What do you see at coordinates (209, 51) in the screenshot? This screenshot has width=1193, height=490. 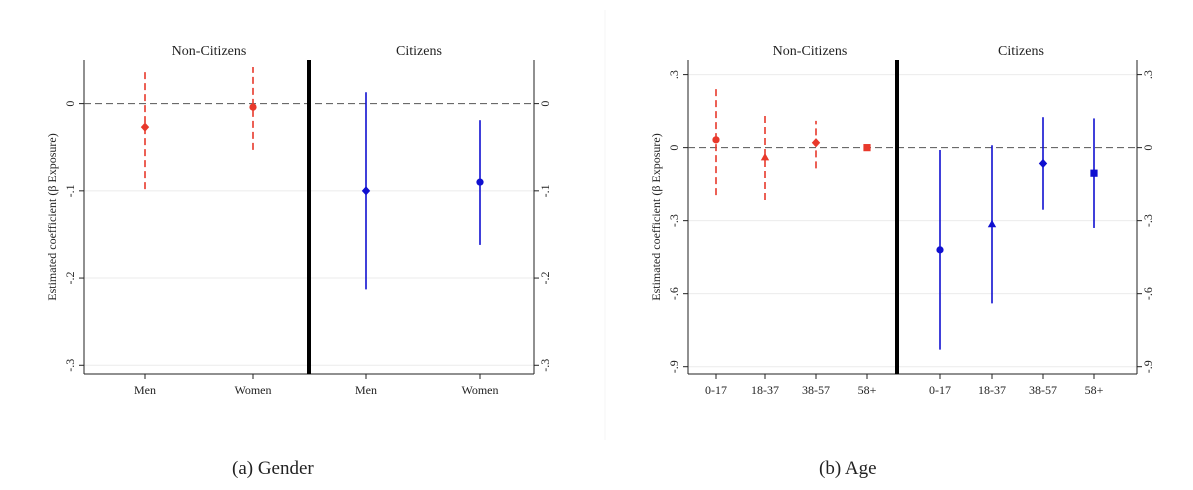 I see `gender-panel-title-0: Non-Citizens` at bounding box center [209, 51].